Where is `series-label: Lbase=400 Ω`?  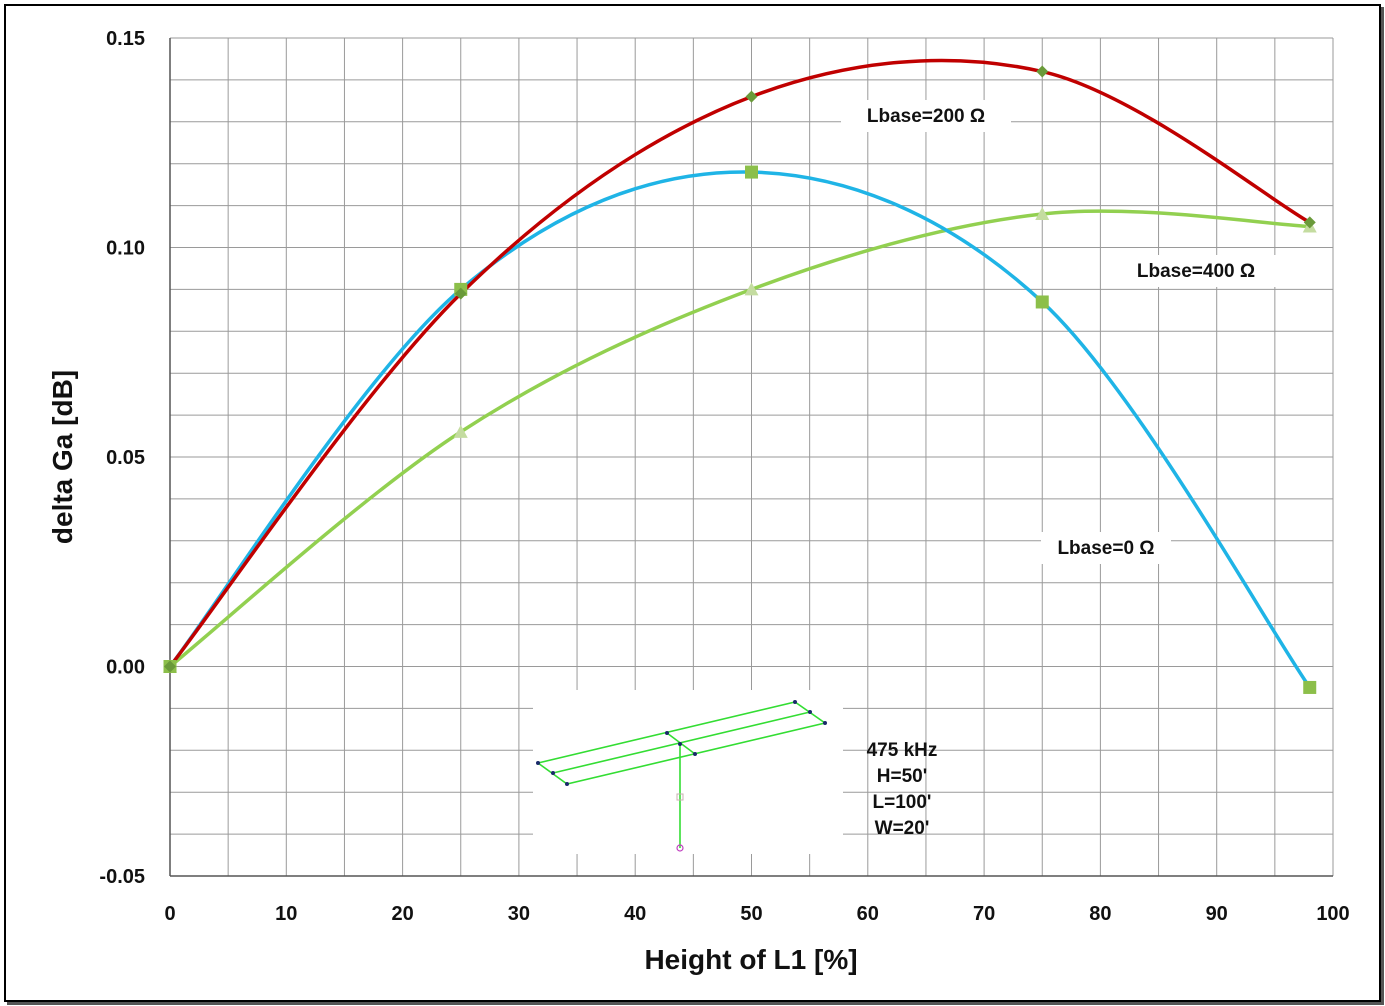 series-label: Lbase=400 Ω is located at coordinates (1196, 271).